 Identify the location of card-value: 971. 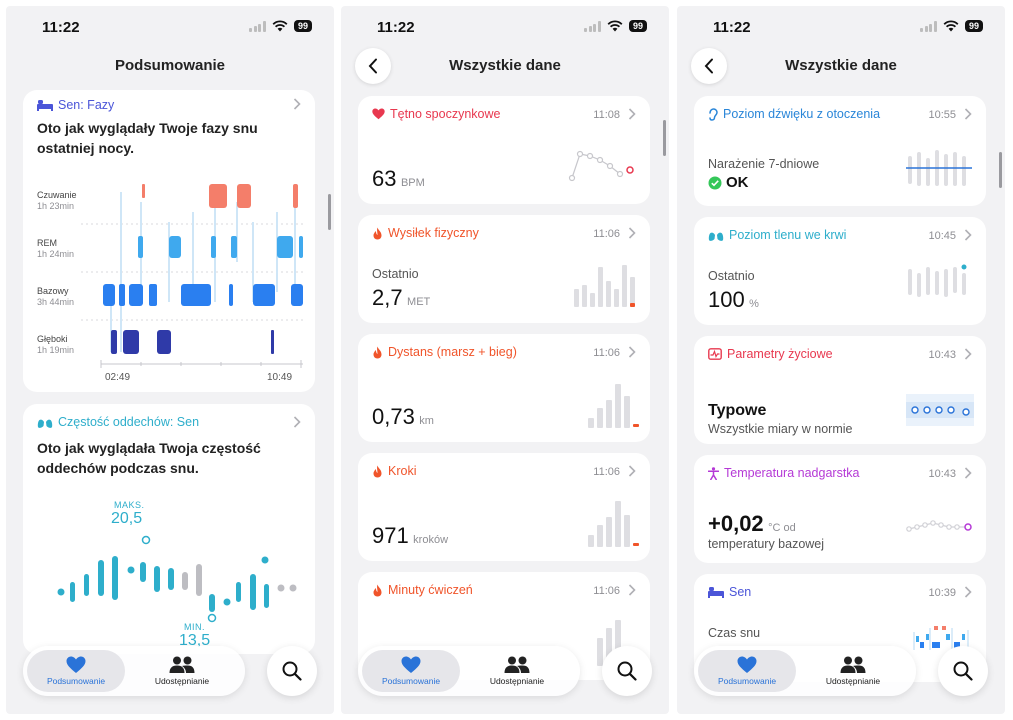
(390, 535).